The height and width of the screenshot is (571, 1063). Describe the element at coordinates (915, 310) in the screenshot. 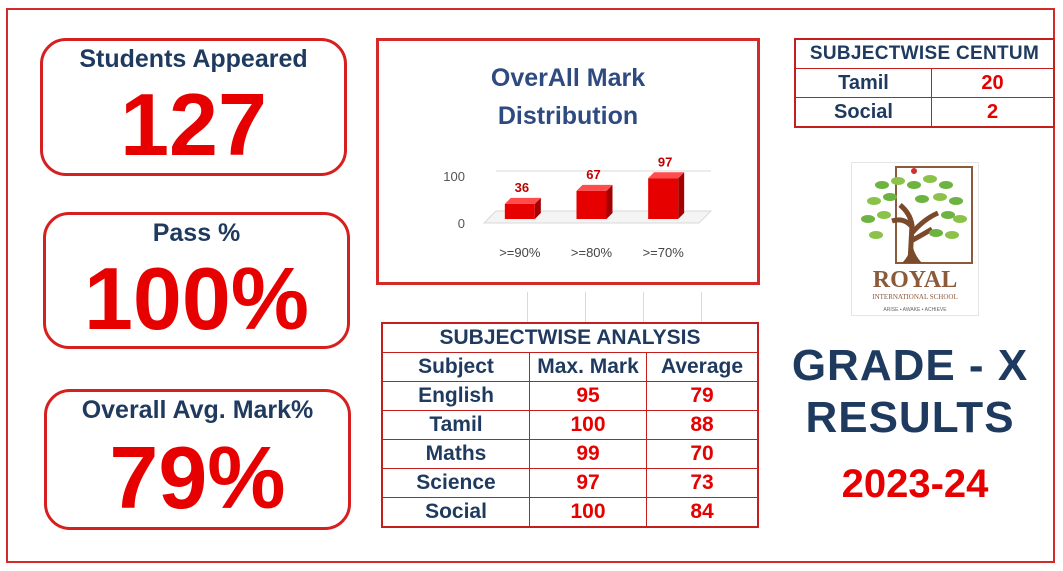

I see `logo-tagline: ARISE • AWAKE • ACHIEVE` at that location.